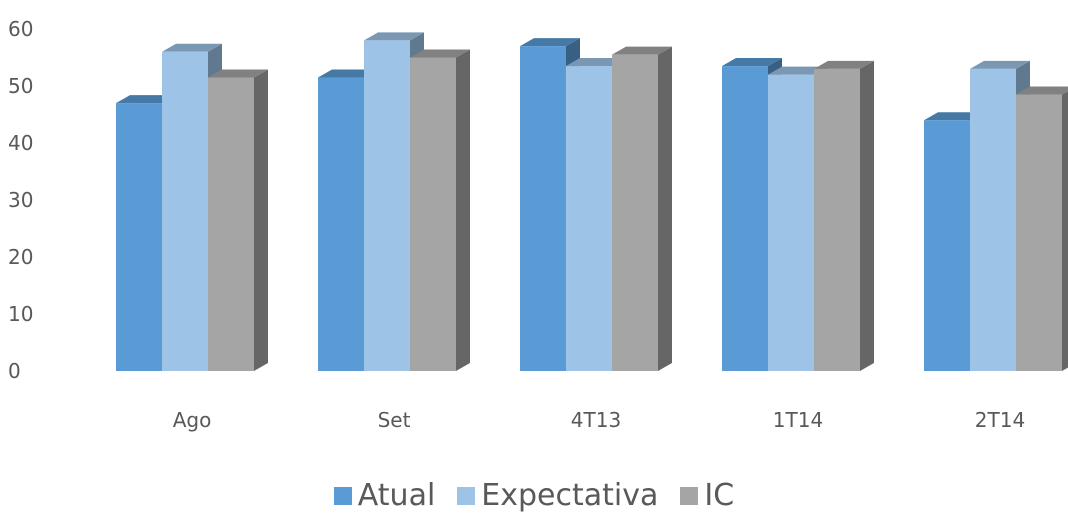 This screenshot has height=516, width=1068. Describe the element at coordinates (20, 86) in the screenshot. I see `y-tick-label: 50` at that location.